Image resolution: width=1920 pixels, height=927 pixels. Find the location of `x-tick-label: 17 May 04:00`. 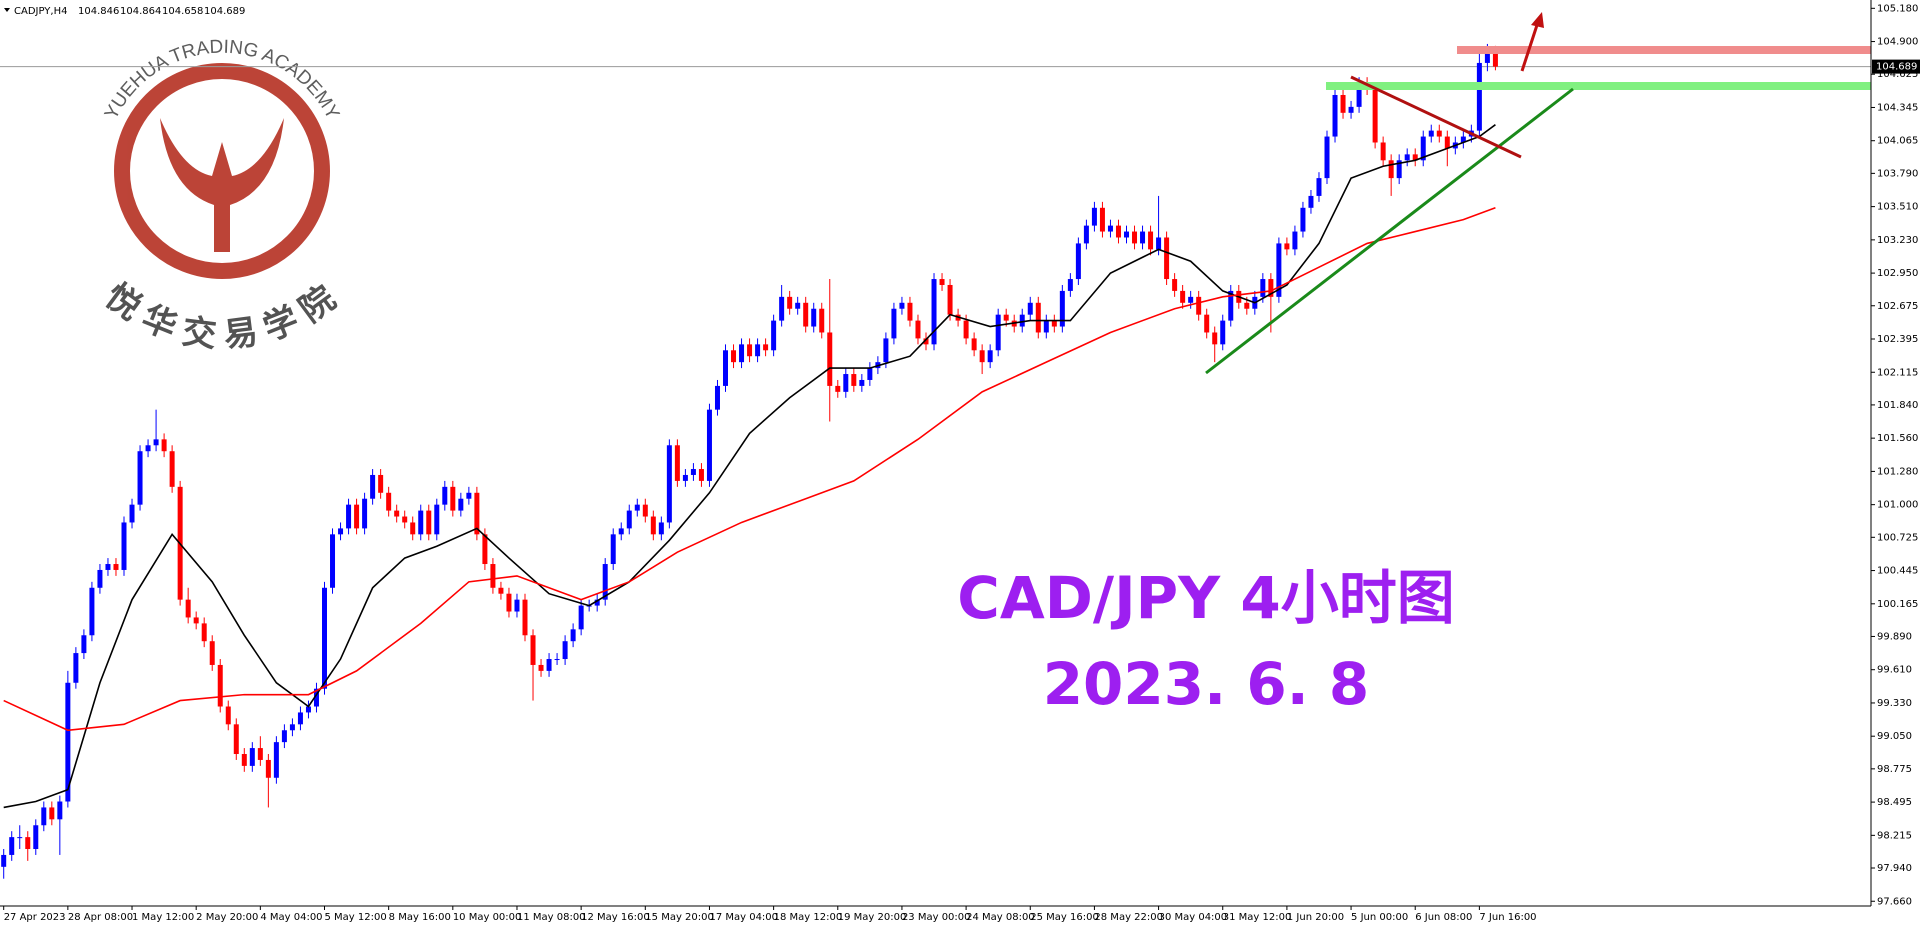

x-tick-label: 17 May 04:00 is located at coordinates (743, 917).